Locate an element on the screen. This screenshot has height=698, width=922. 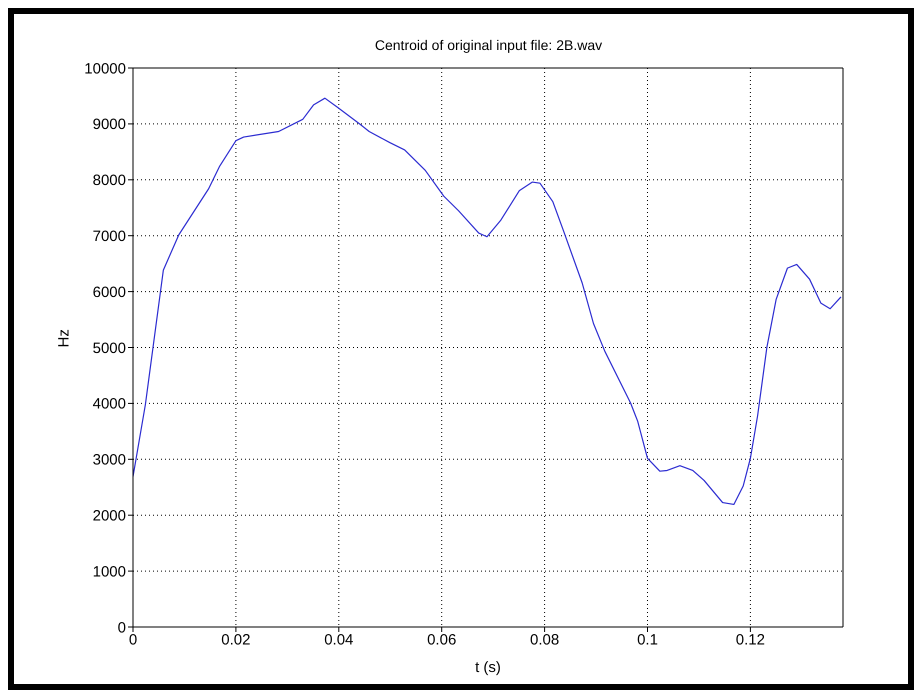
y-tick-label: 2000 is located at coordinates (109, 516).